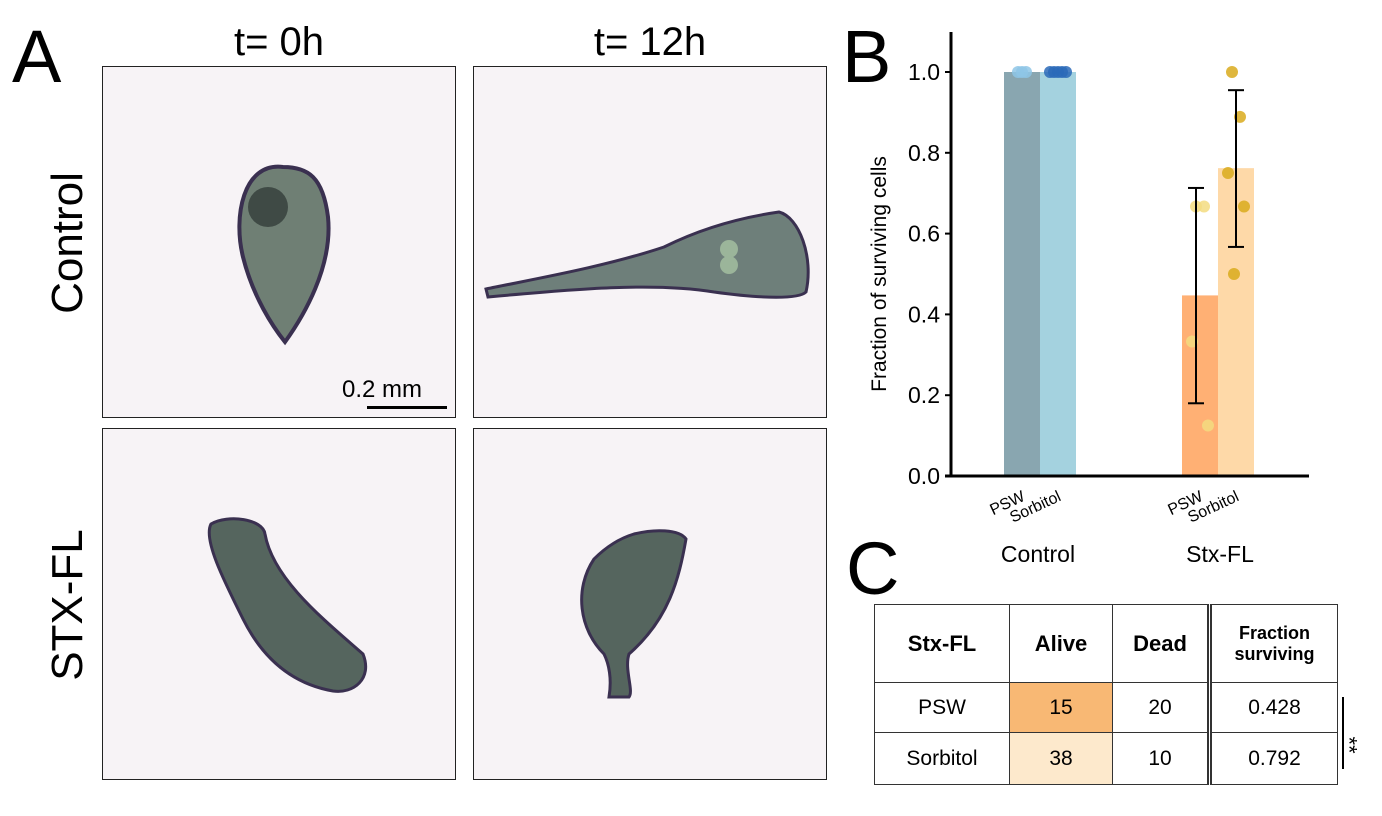 The height and width of the screenshot is (816, 1382). Describe the element at coordinates (1349, 745) in the screenshot. I see `significance-stars: **` at that location.